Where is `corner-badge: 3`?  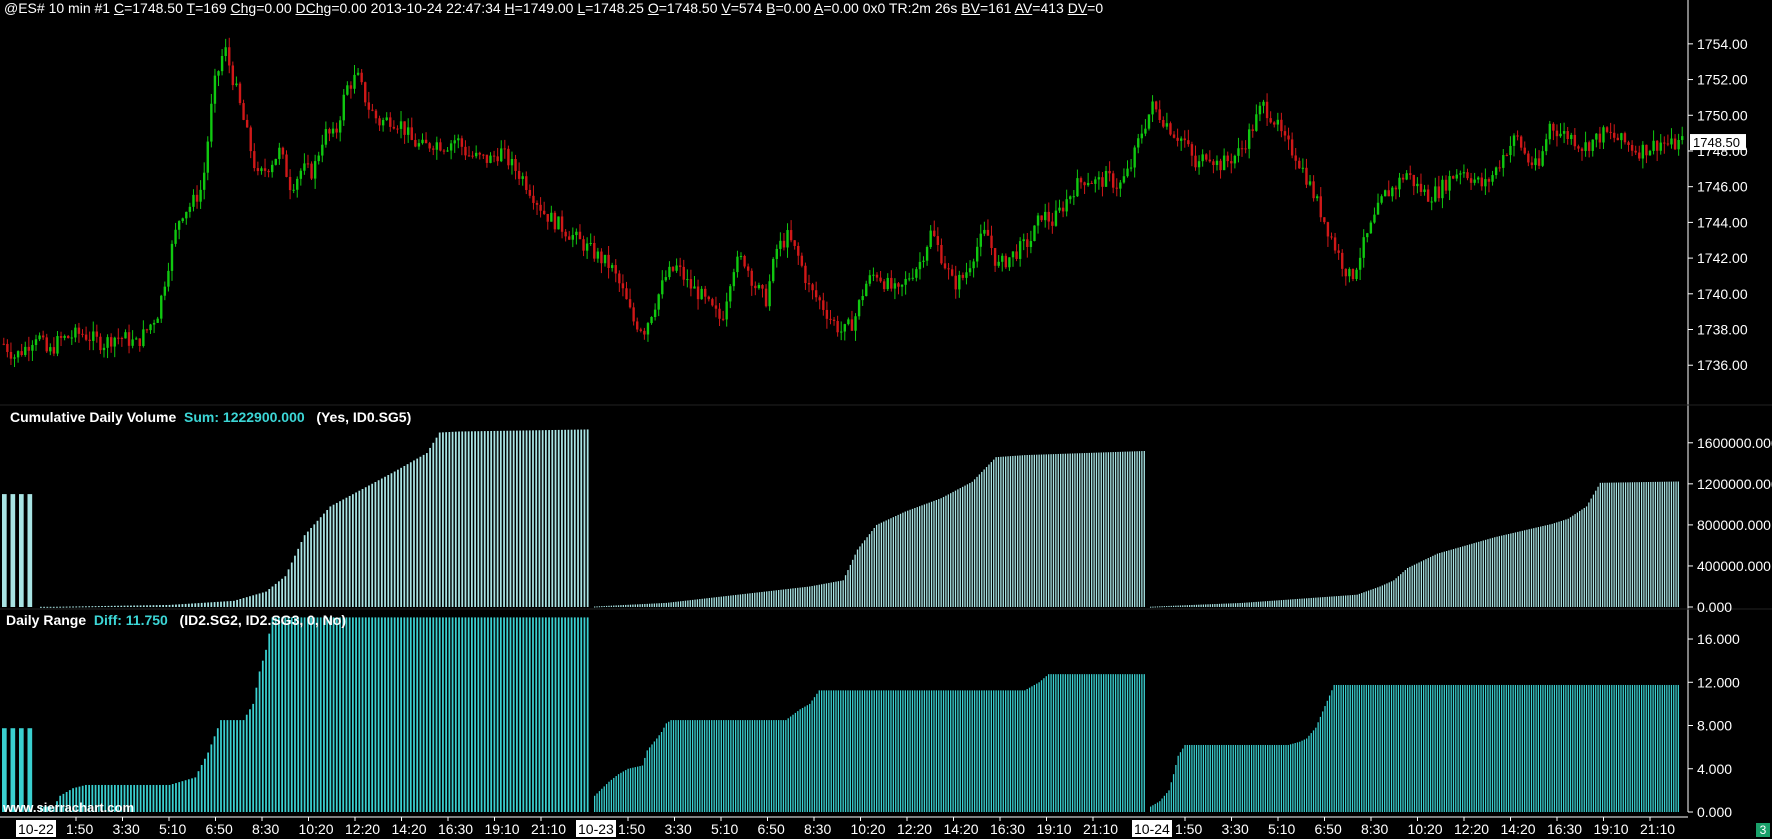
corner-badge: 3 is located at coordinates (1763, 830).